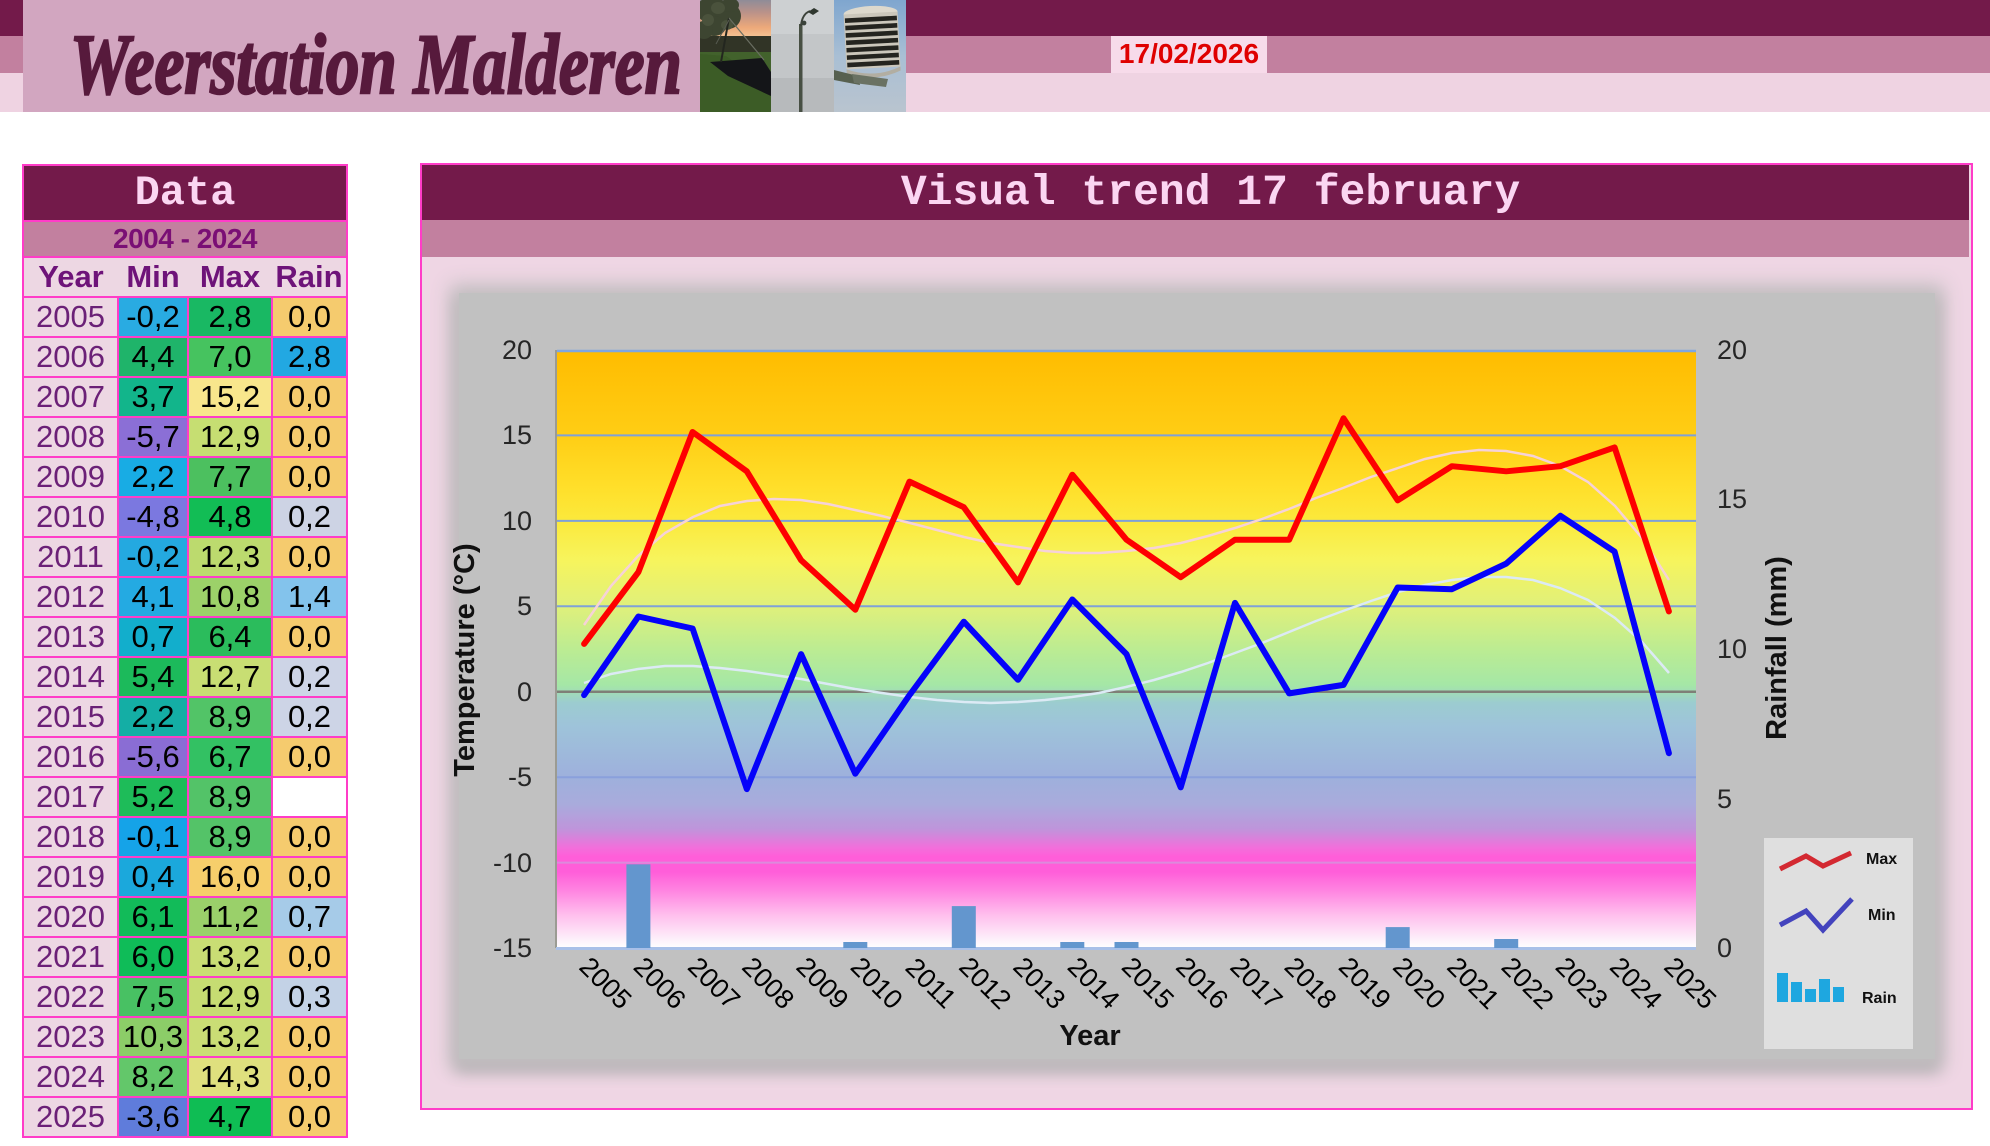  Describe the element at coordinates (1311, 983) in the screenshot. I see `svg-text: 2018` at that location.